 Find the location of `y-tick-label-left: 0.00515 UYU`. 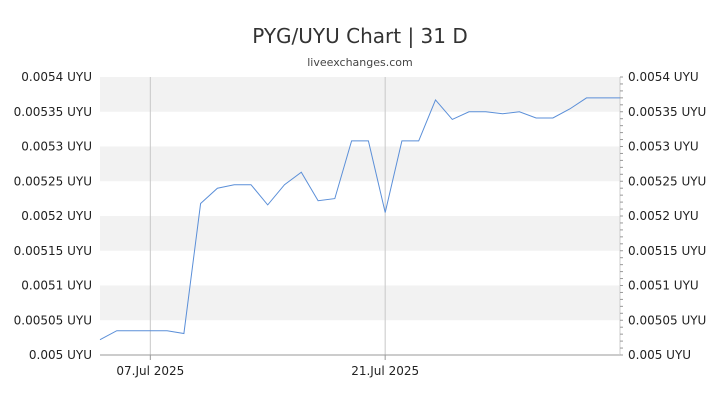

y-tick-label-left: 0.00515 UYU is located at coordinates (53, 251).